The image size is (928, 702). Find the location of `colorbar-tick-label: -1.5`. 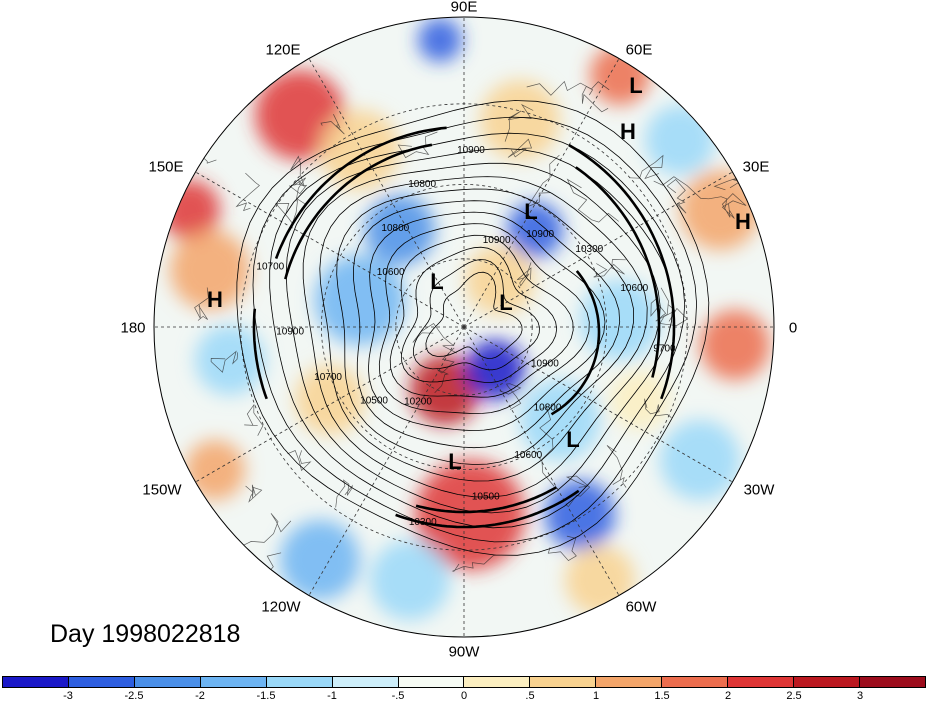

colorbar-tick-label: -1.5 is located at coordinates (266, 696).